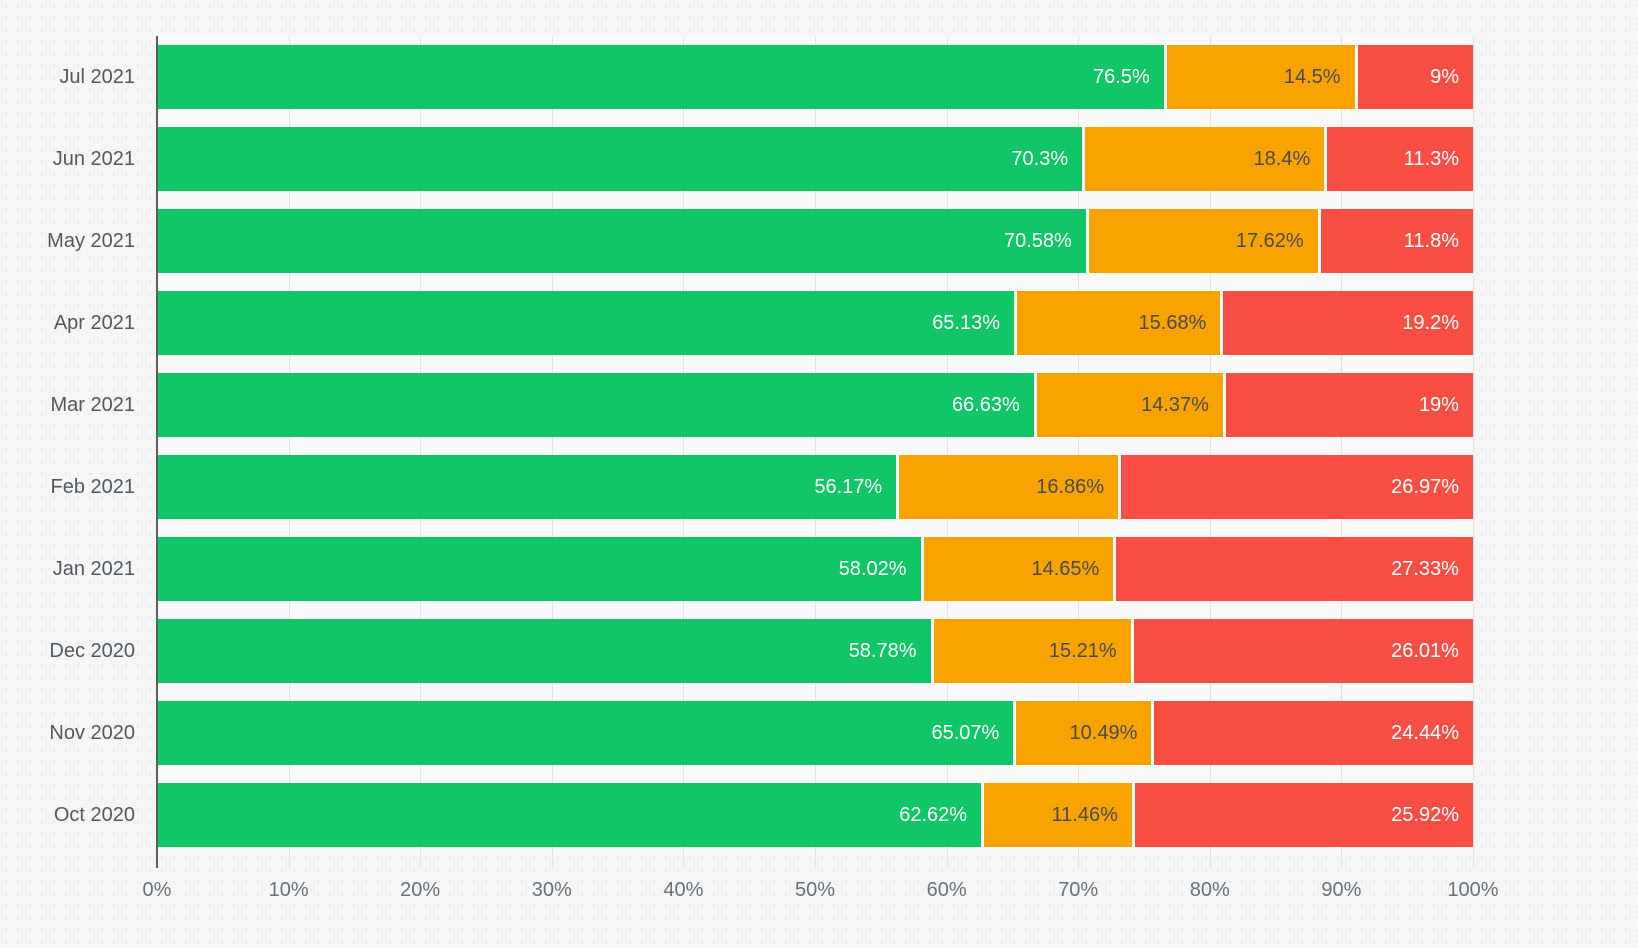 The height and width of the screenshot is (948, 1638). I want to click on bar-row: 70.3% 18.4% 11.3%, so click(815, 159).